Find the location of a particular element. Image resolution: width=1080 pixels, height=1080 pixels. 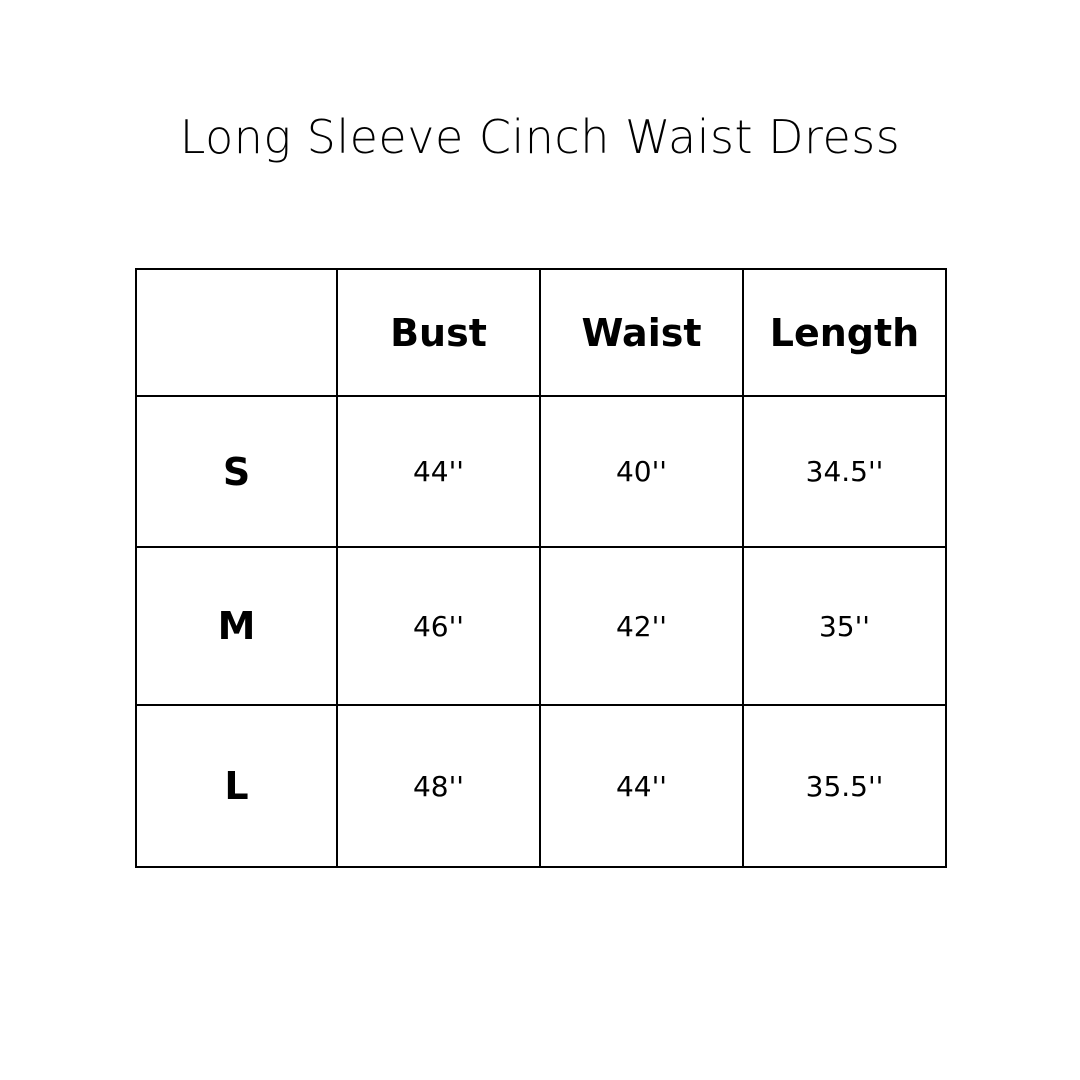

waist-value: 42'' is located at coordinates (641, 626).